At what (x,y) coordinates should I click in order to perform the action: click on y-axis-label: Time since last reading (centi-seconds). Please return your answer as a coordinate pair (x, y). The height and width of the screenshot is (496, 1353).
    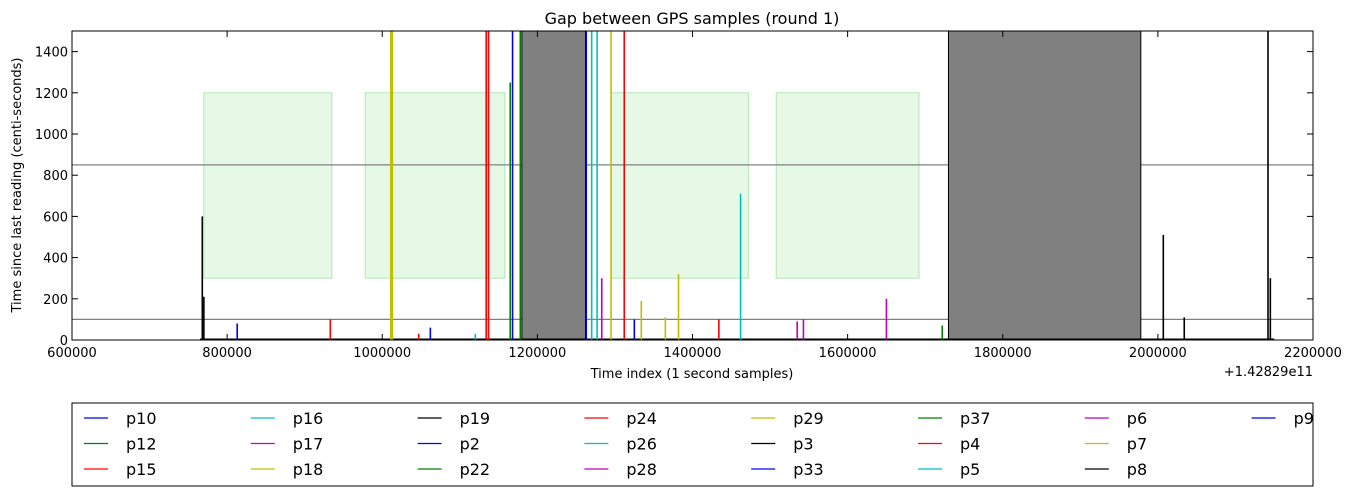
    Looking at the image, I should click on (17, 185).